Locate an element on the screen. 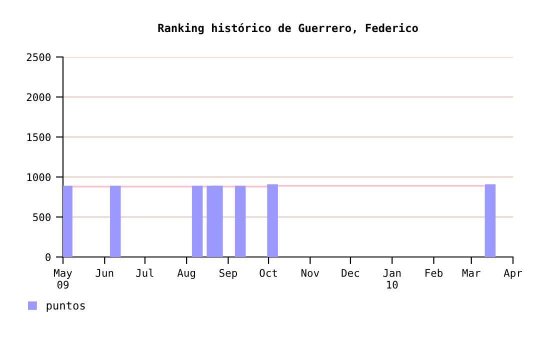 The width and height of the screenshot is (546, 340). y-tick-label: 2000 is located at coordinates (38, 97).